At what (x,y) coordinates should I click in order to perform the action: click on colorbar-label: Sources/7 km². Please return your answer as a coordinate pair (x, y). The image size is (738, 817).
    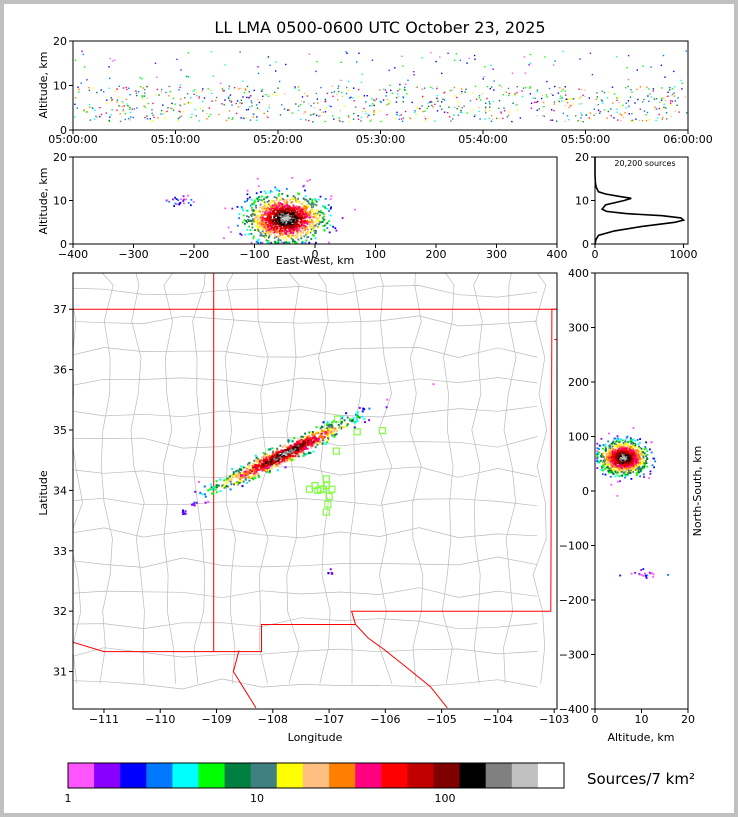
    Looking at the image, I should click on (641, 779).